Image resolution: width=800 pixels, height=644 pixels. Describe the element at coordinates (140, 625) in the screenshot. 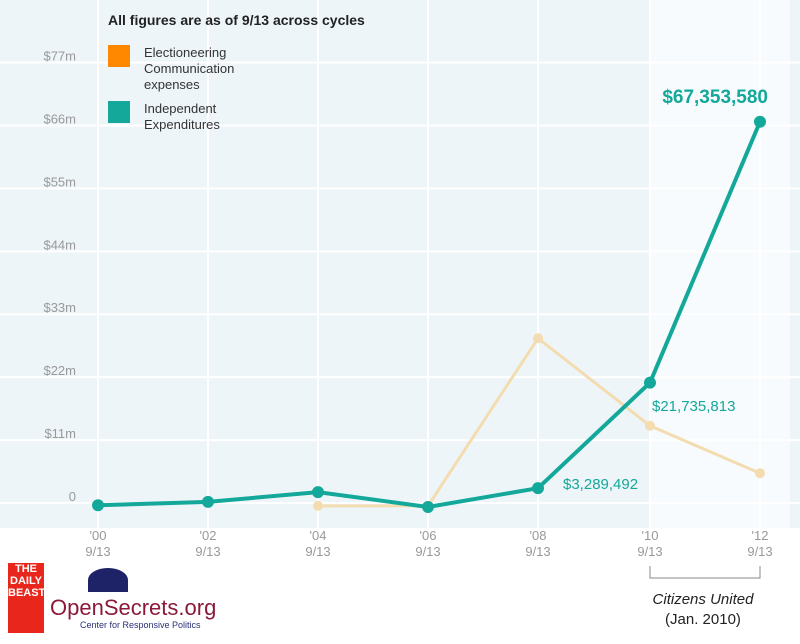

I see `opensecrets-subtitle: Center for Responsive Politics` at that location.